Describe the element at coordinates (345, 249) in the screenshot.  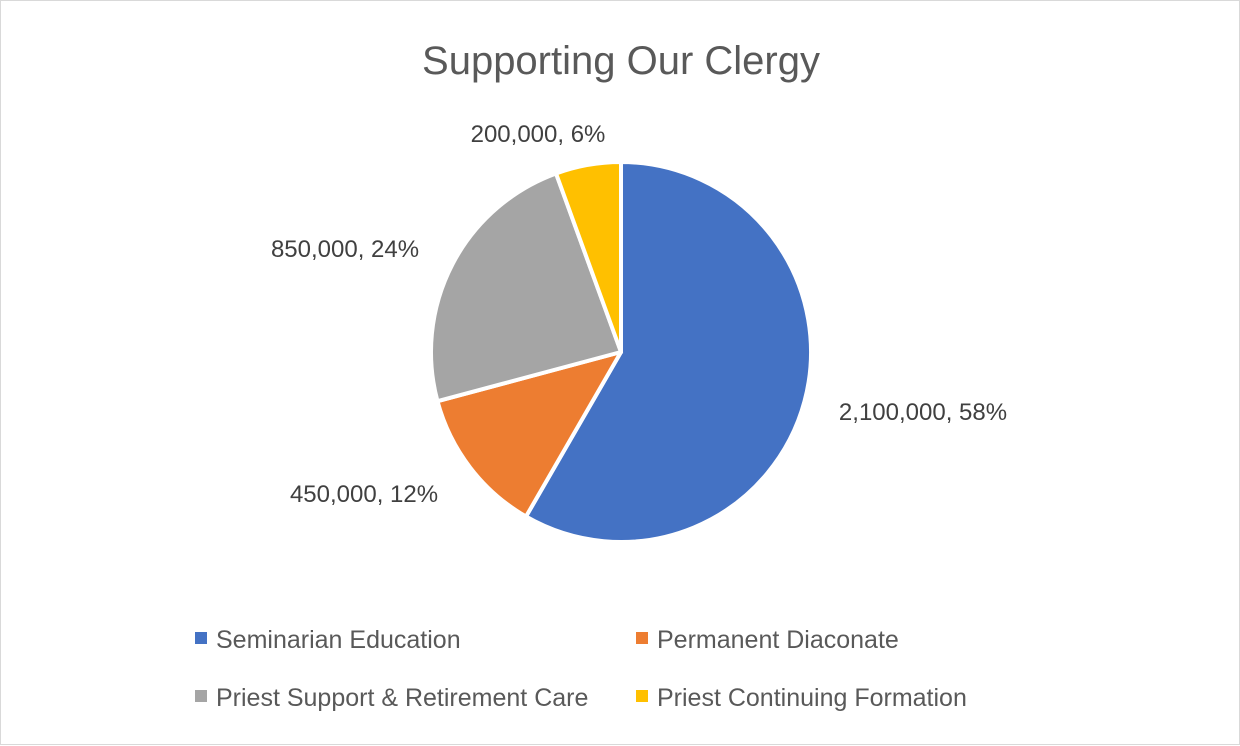
I see `data-label-3: 850,000, 24%` at that location.